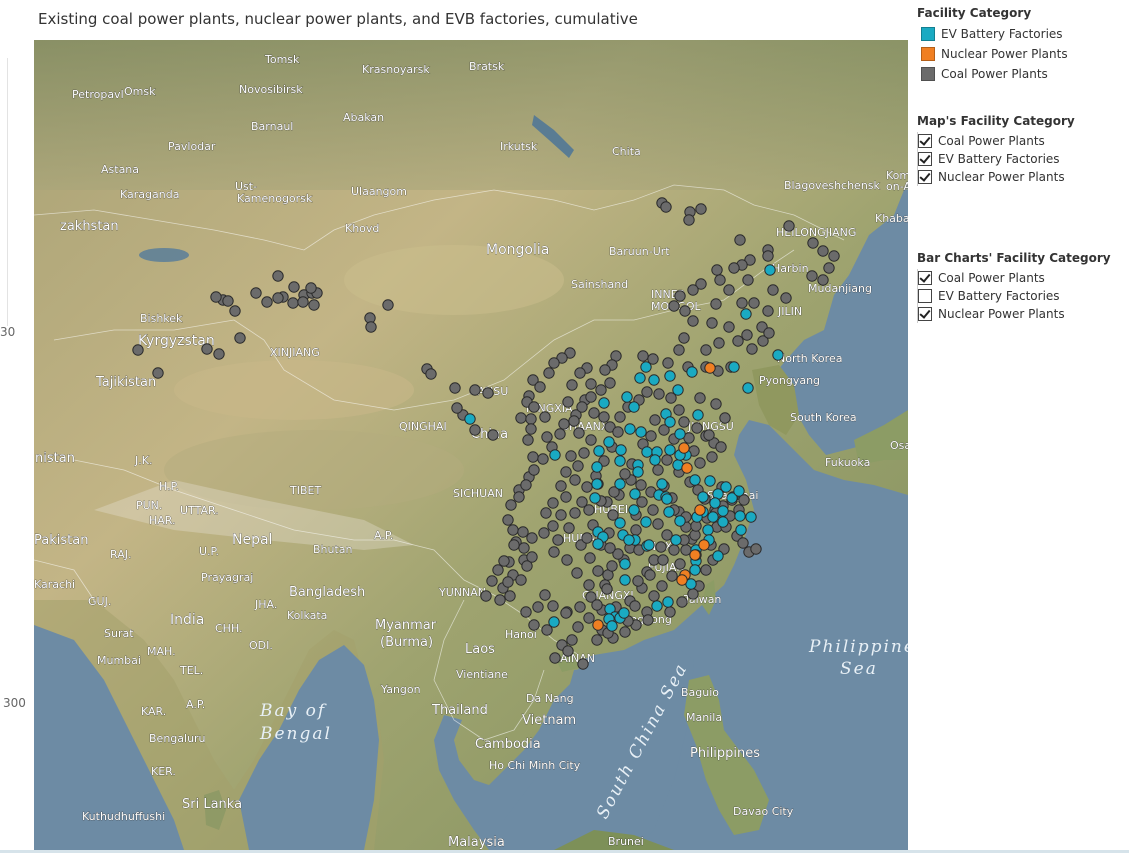  What do you see at coordinates (925, 159) in the screenshot?
I see `map-filter-ev-checkbox` at bounding box center [925, 159].